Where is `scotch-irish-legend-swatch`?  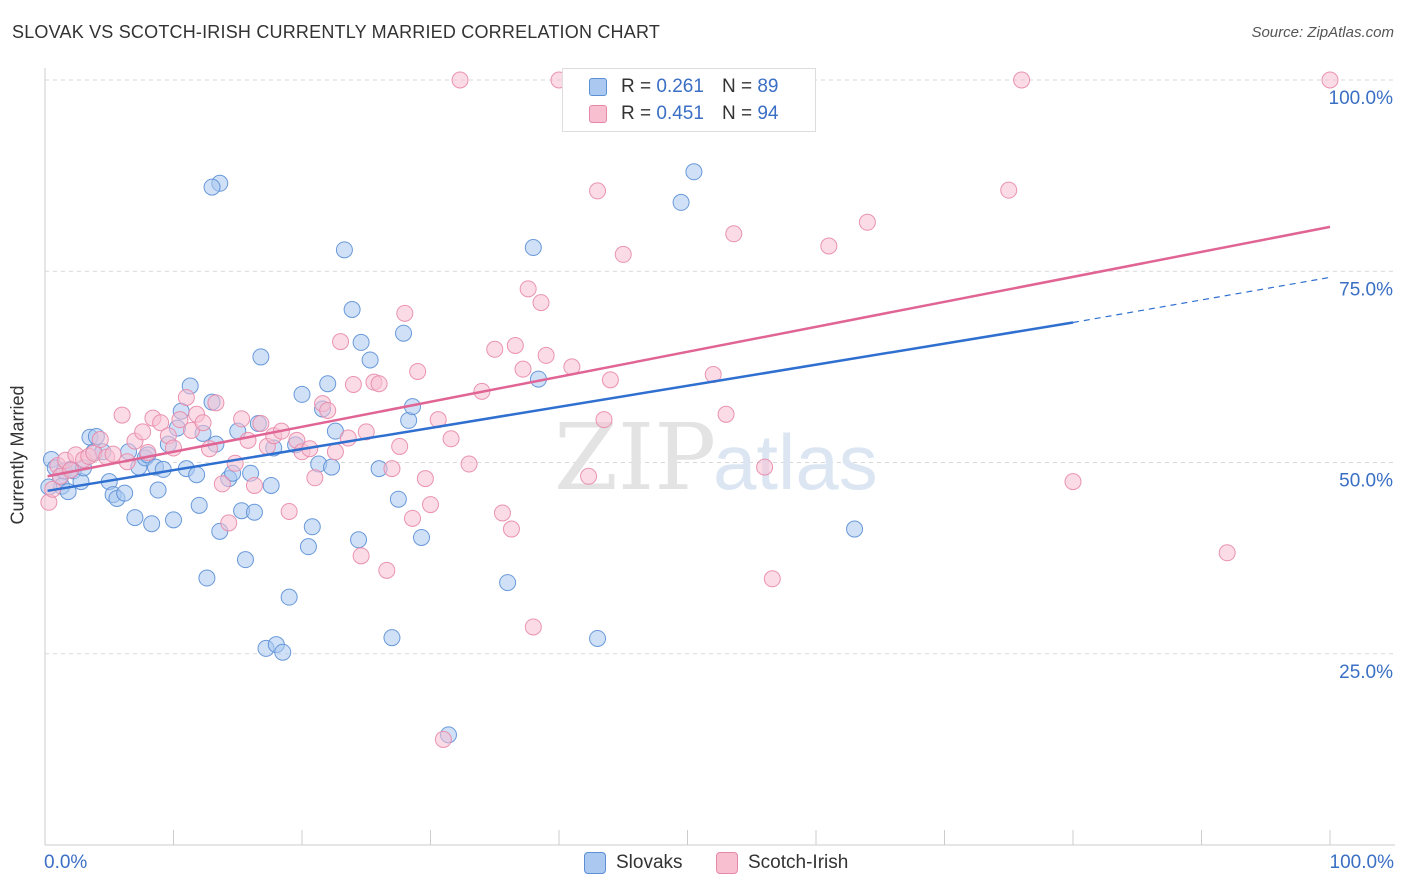 scotch-irish-legend-swatch is located at coordinates (727, 863).